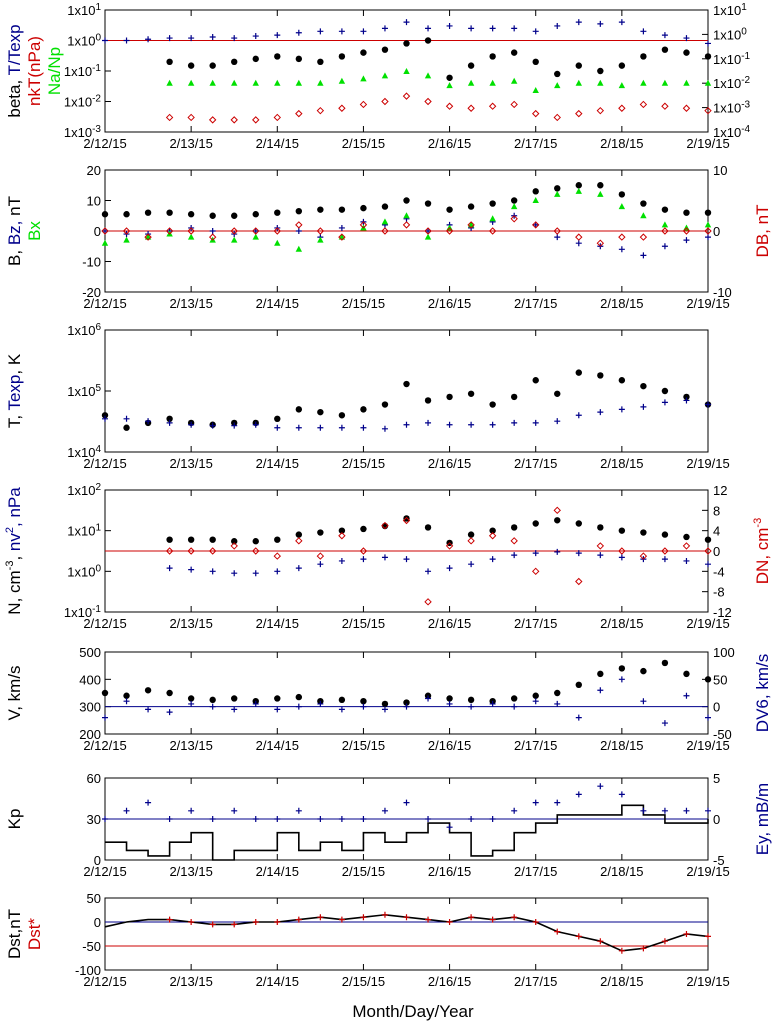 This screenshot has width=783, height=1024. I want to click on right-tick-label: 1x100, so click(730, 34).